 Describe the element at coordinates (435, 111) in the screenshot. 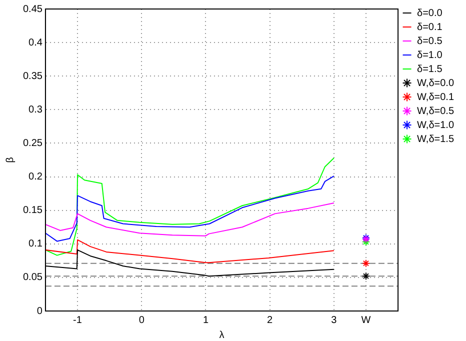

I see `legend-label: W,δ=0.5` at that location.